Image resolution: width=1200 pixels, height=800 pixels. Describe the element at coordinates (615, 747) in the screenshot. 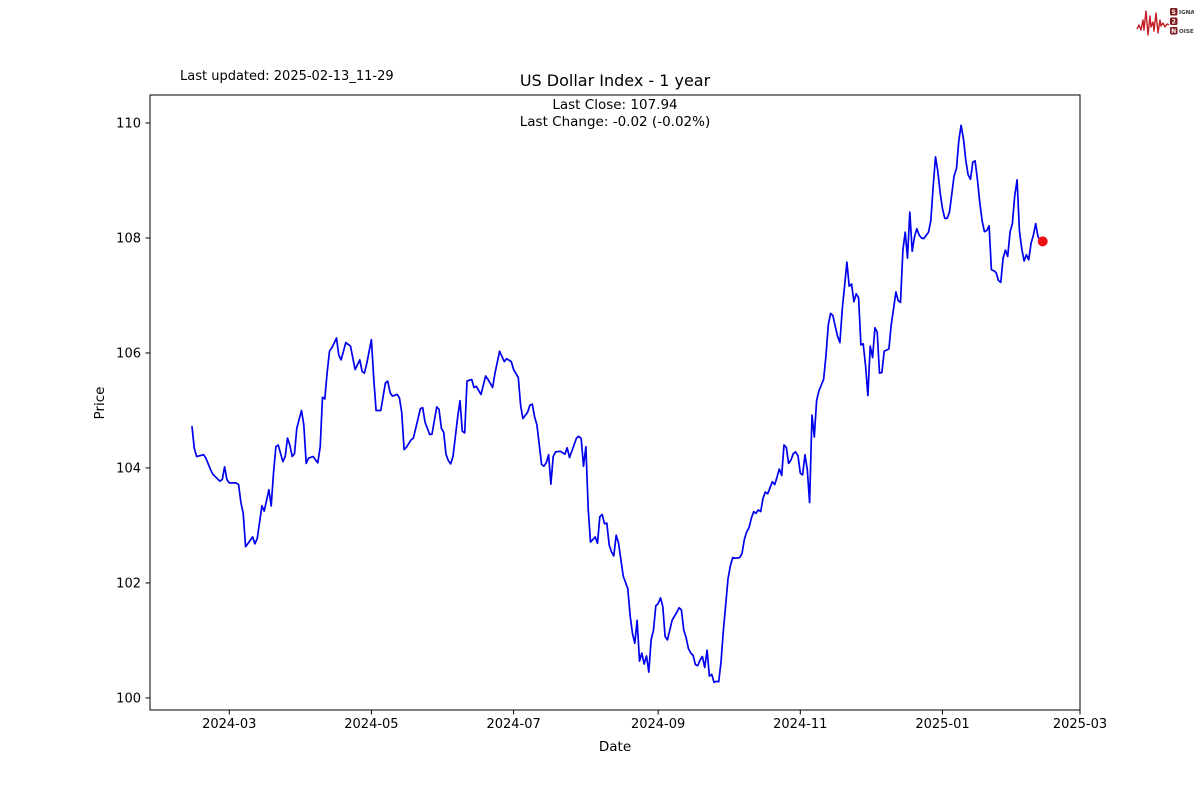

I see `x-axis-label: Date` at that location.